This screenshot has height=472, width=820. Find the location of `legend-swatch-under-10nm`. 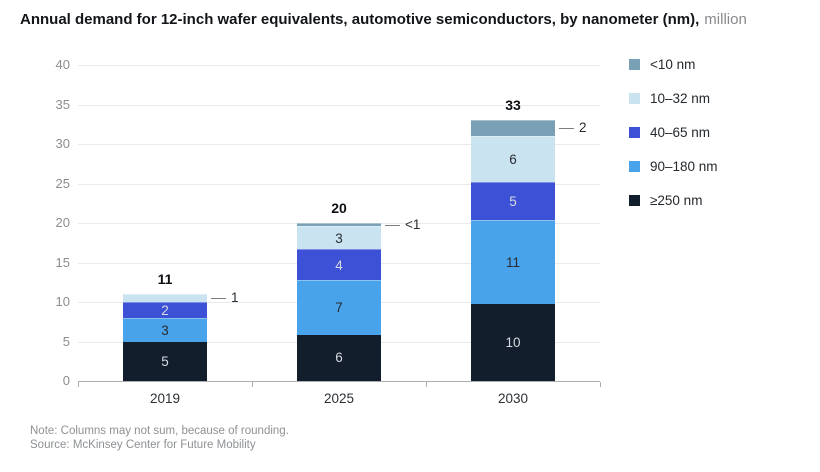

legend-swatch-under-10nm is located at coordinates (634, 64).